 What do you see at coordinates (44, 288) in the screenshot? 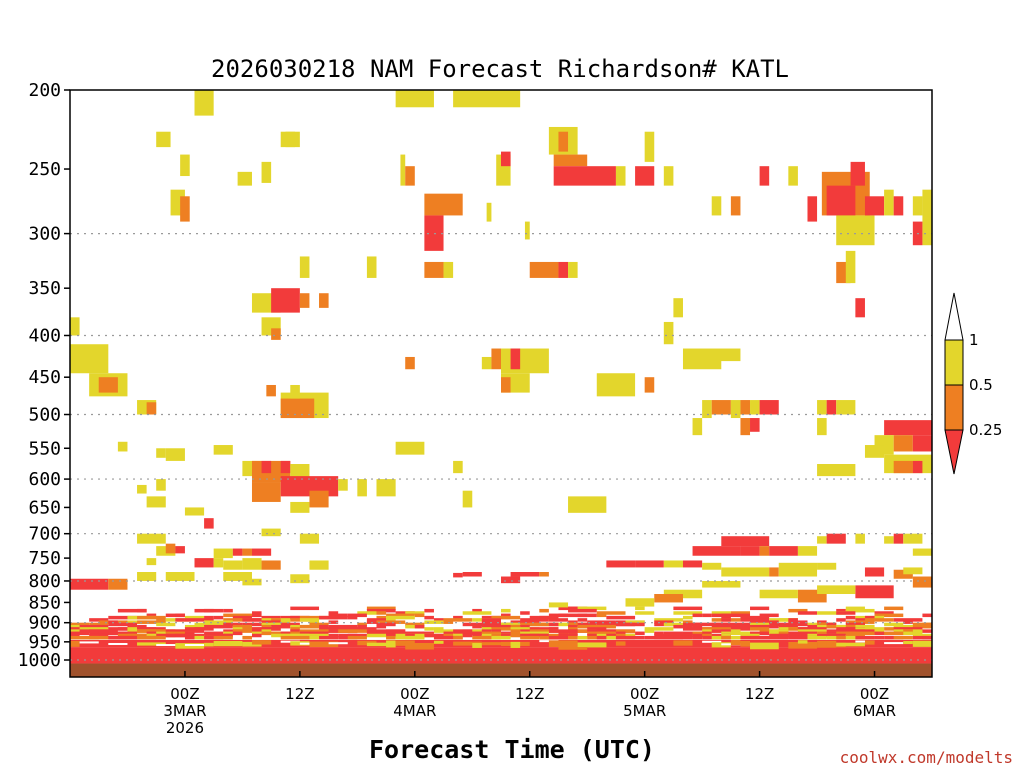
I see `y-tick-label: 350` at bounding box center [44, 288].